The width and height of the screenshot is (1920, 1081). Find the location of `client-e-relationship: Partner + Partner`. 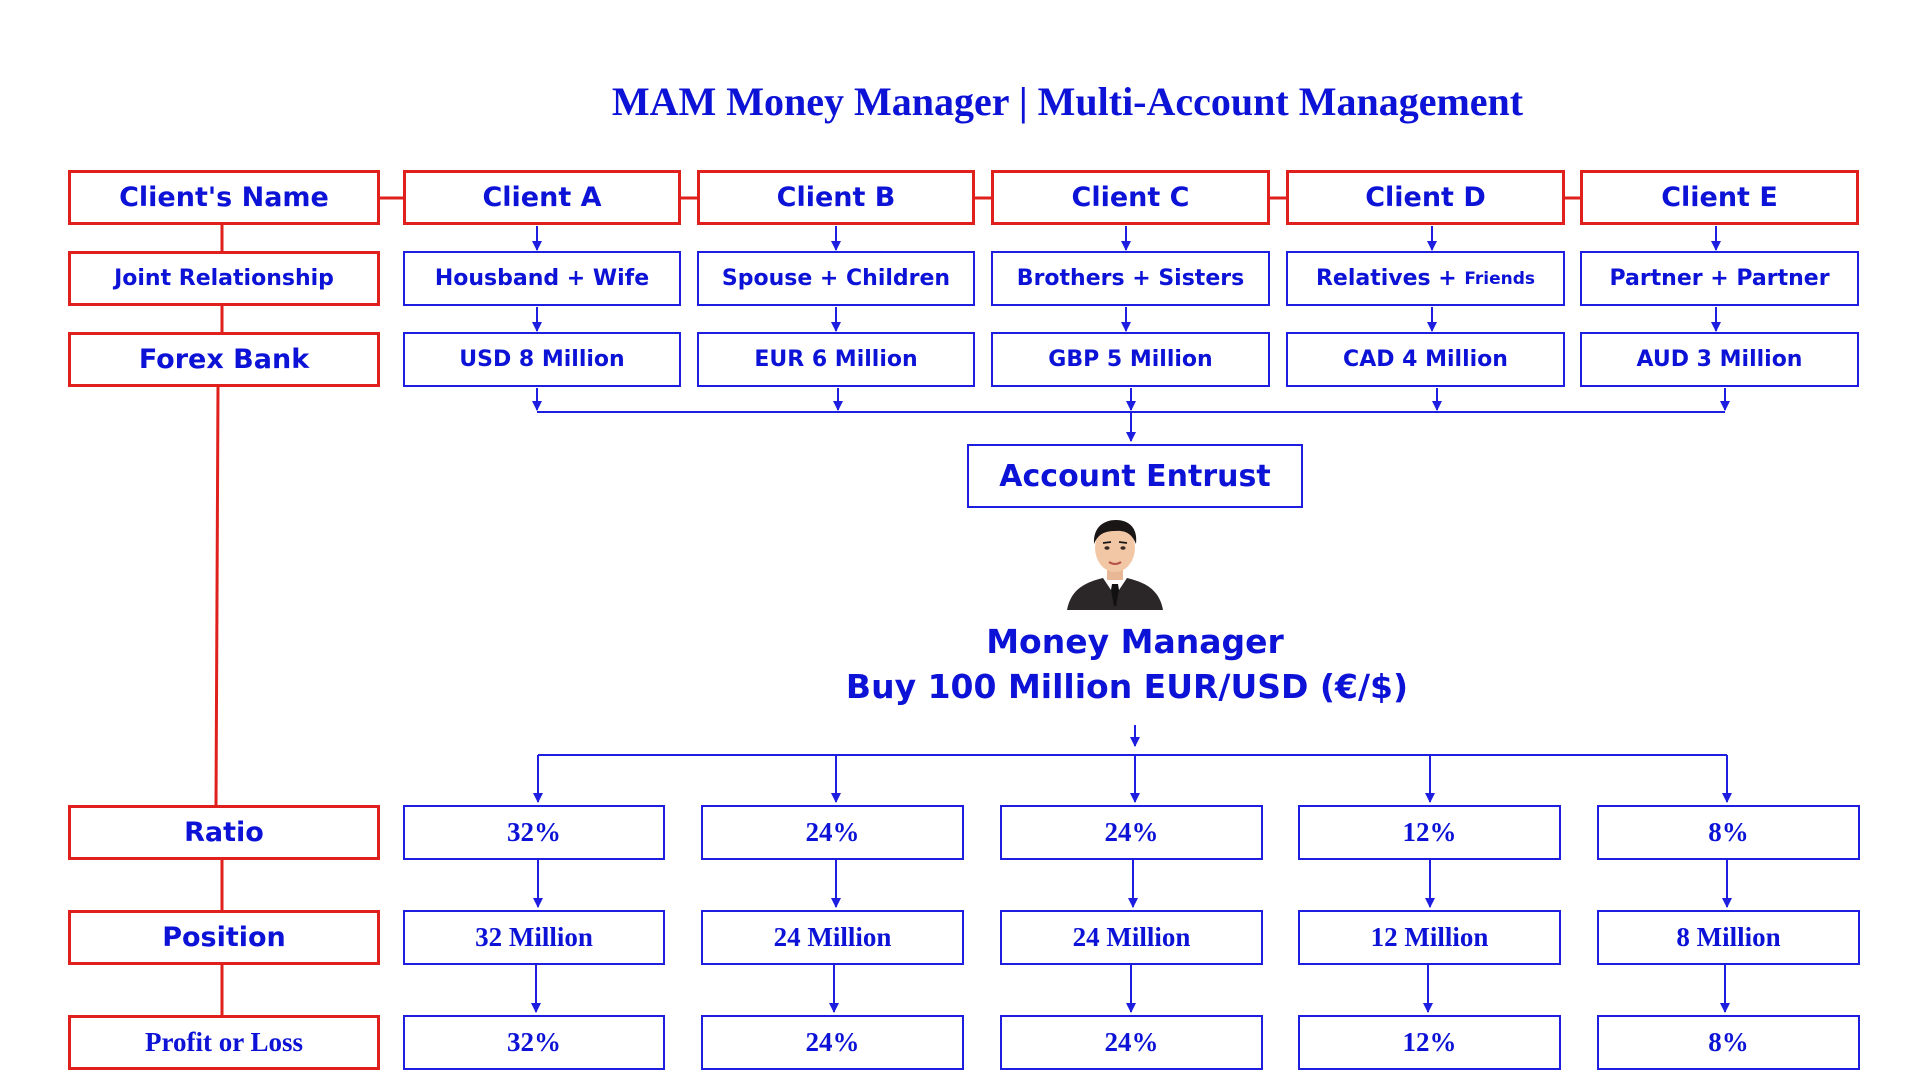

client-e-relationship: Partner + Partner is located at coordinates (1719, 278).